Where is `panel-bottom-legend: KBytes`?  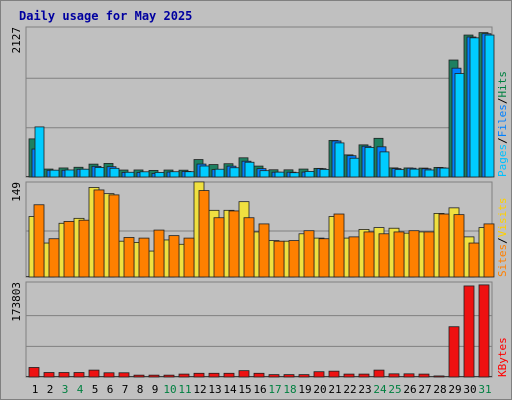
panel-bottom-legend: KBytes is located at coordinates (502, 357).